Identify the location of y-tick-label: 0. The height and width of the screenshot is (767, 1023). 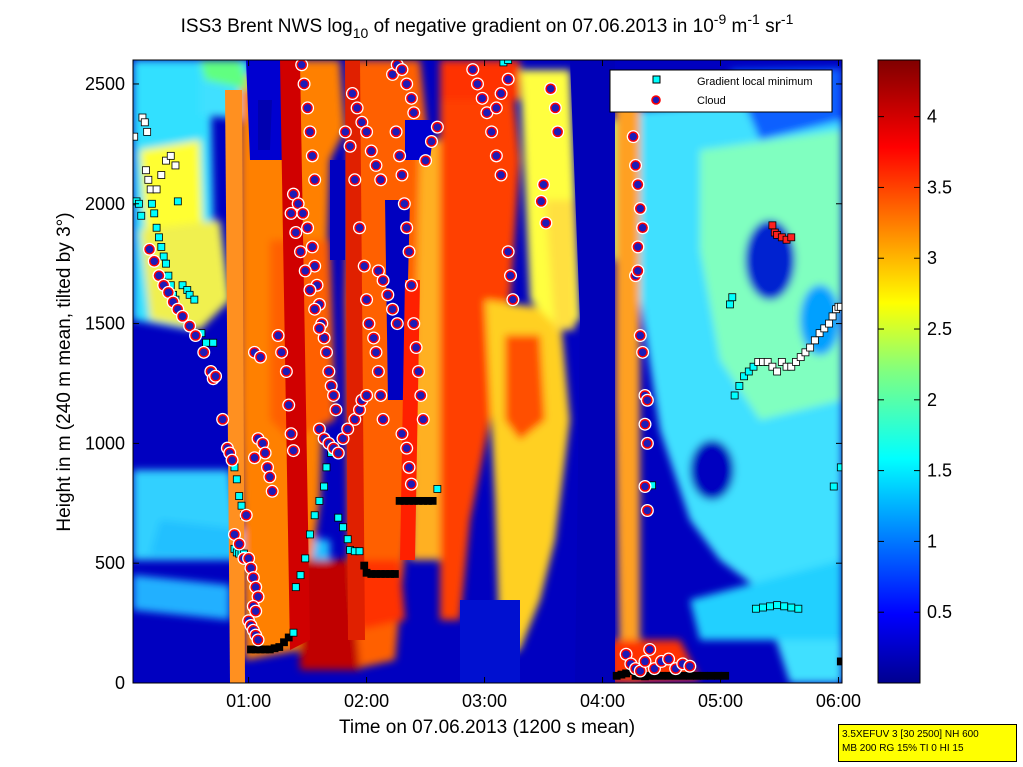
(120, 683).